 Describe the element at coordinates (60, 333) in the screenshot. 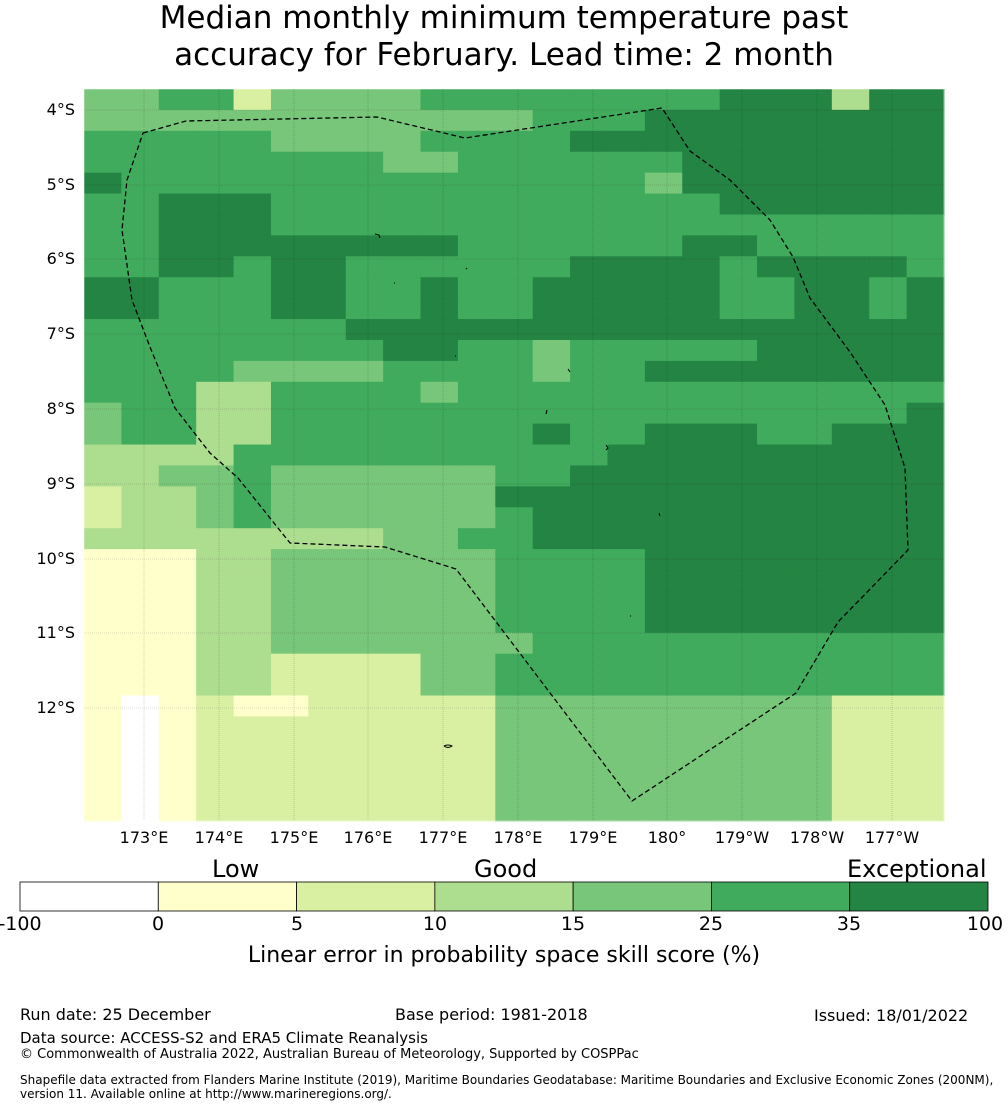

I see `lat-label: 7°S` at that location.